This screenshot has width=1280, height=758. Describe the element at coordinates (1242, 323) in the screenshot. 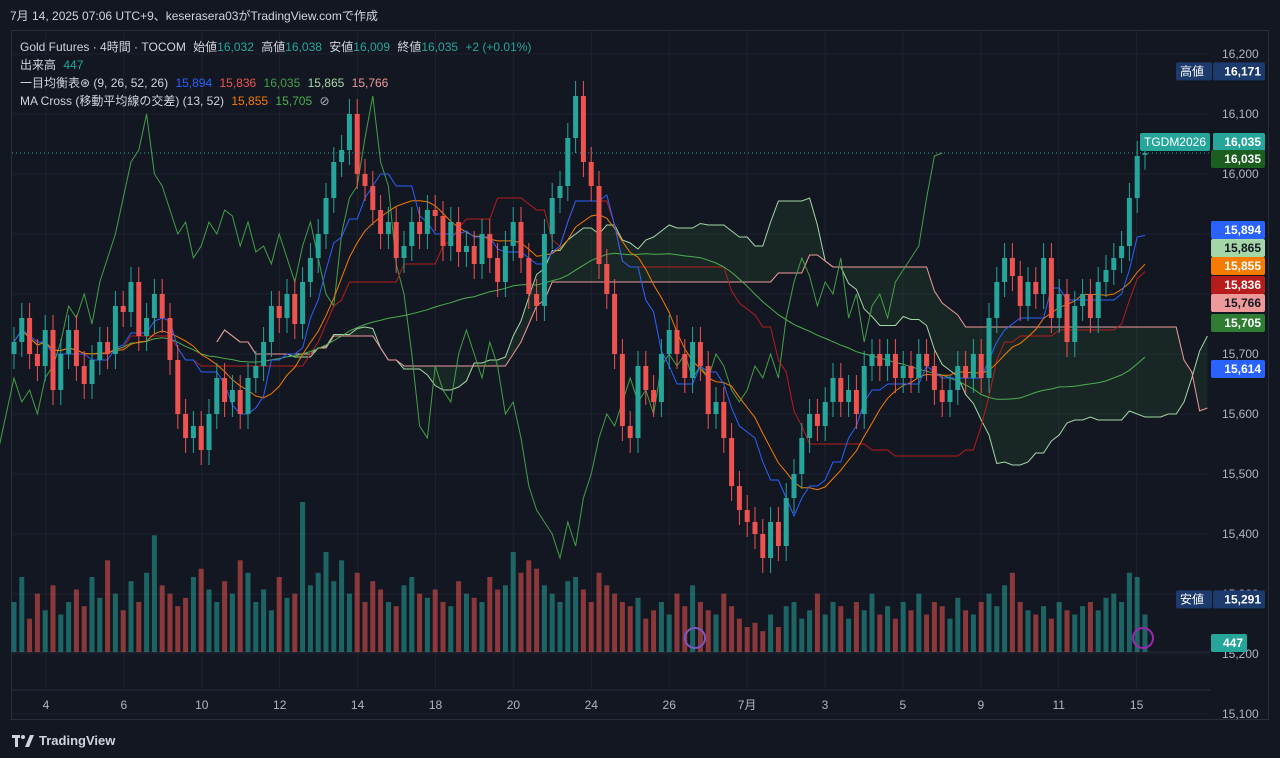

I see `svg-text: 15,705` at that location.